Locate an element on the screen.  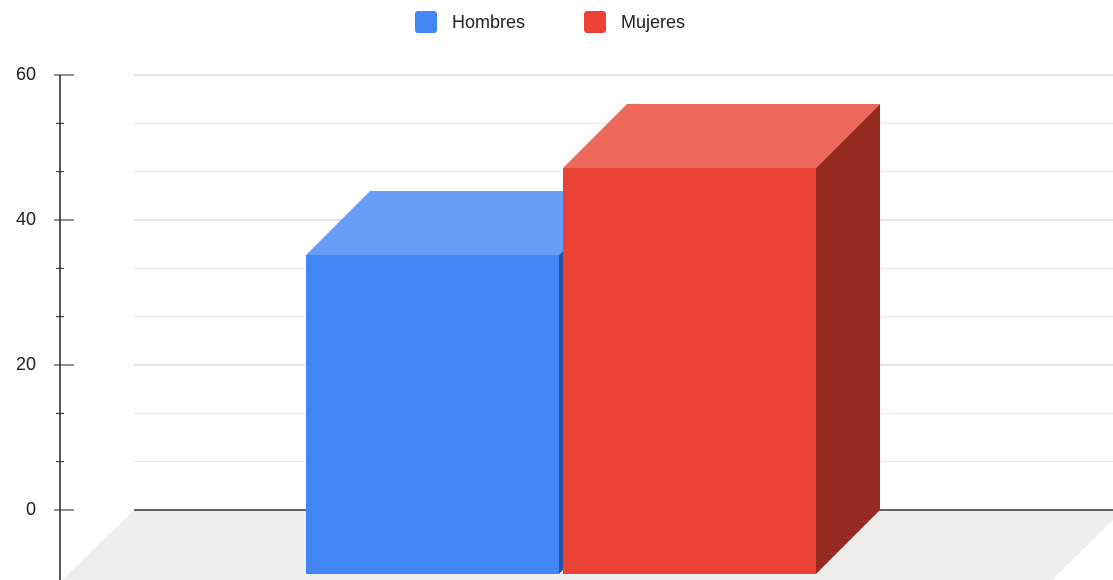
legend-label: Mujeres is located at coordinates (653, 22).